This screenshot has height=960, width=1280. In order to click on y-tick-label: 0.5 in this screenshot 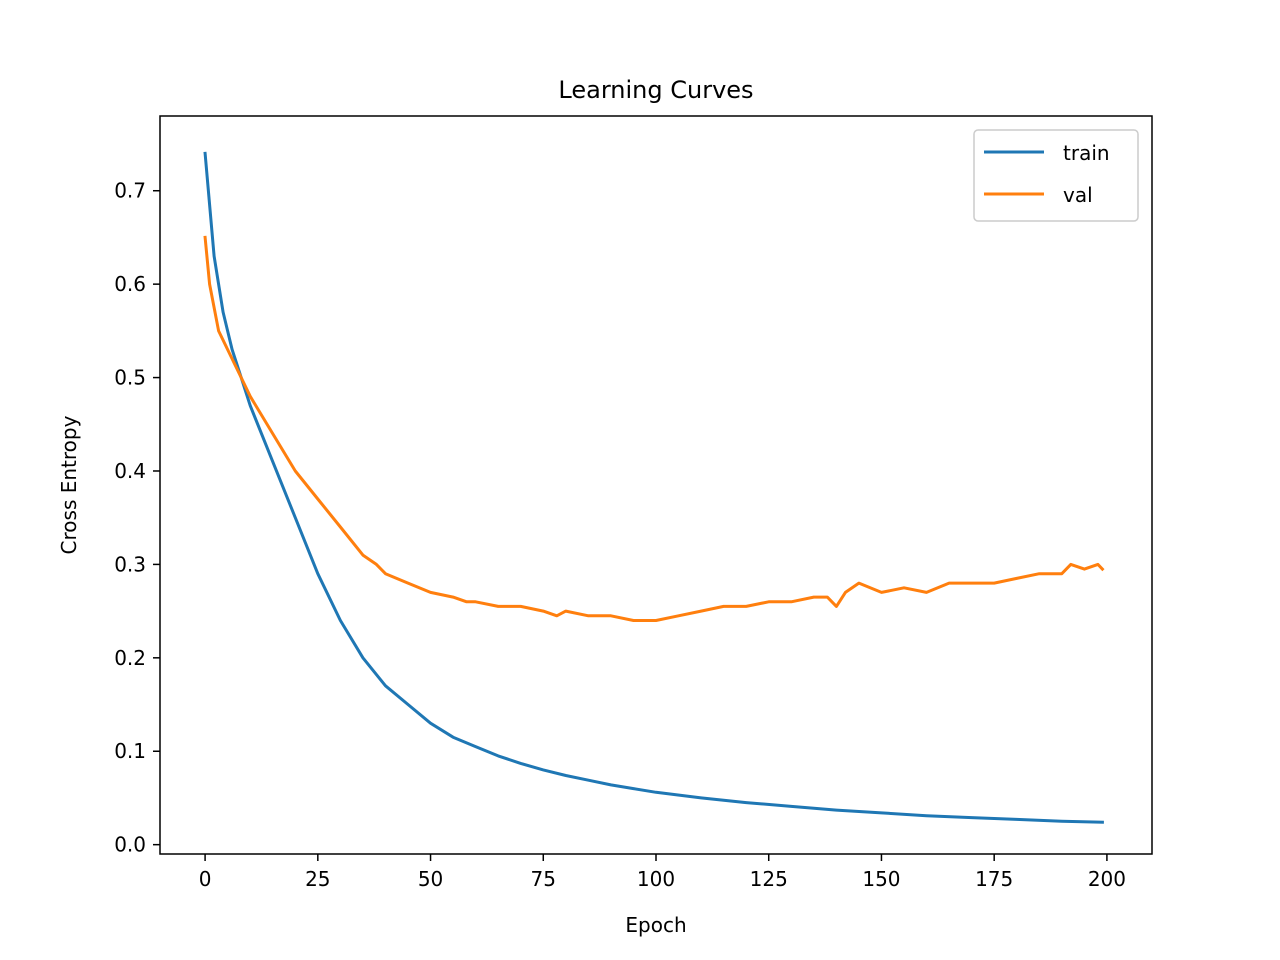, I will do `click(130, 378)`.